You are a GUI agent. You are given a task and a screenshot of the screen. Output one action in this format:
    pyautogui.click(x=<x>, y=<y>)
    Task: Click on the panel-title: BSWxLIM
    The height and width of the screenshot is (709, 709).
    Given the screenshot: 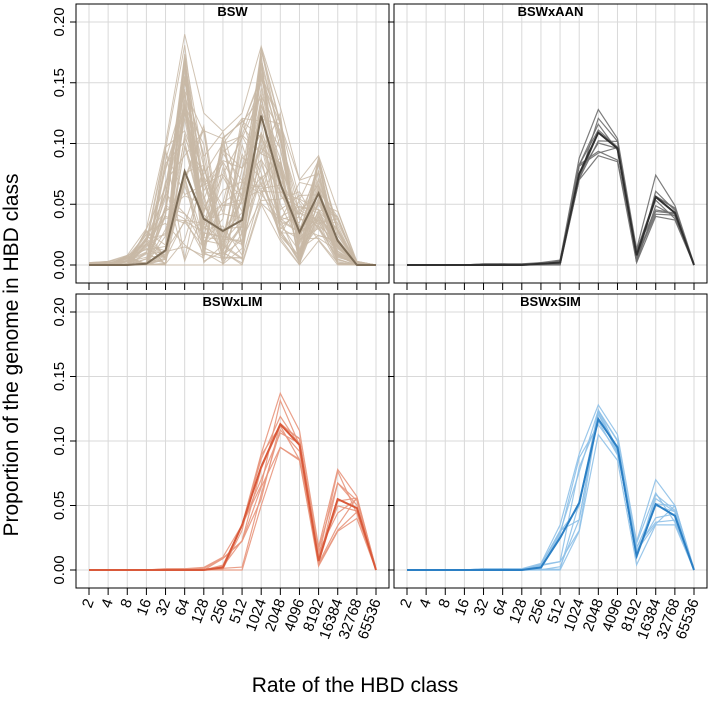 What is the action you would take?
    pyautogui.click(x=233, y=301)
    